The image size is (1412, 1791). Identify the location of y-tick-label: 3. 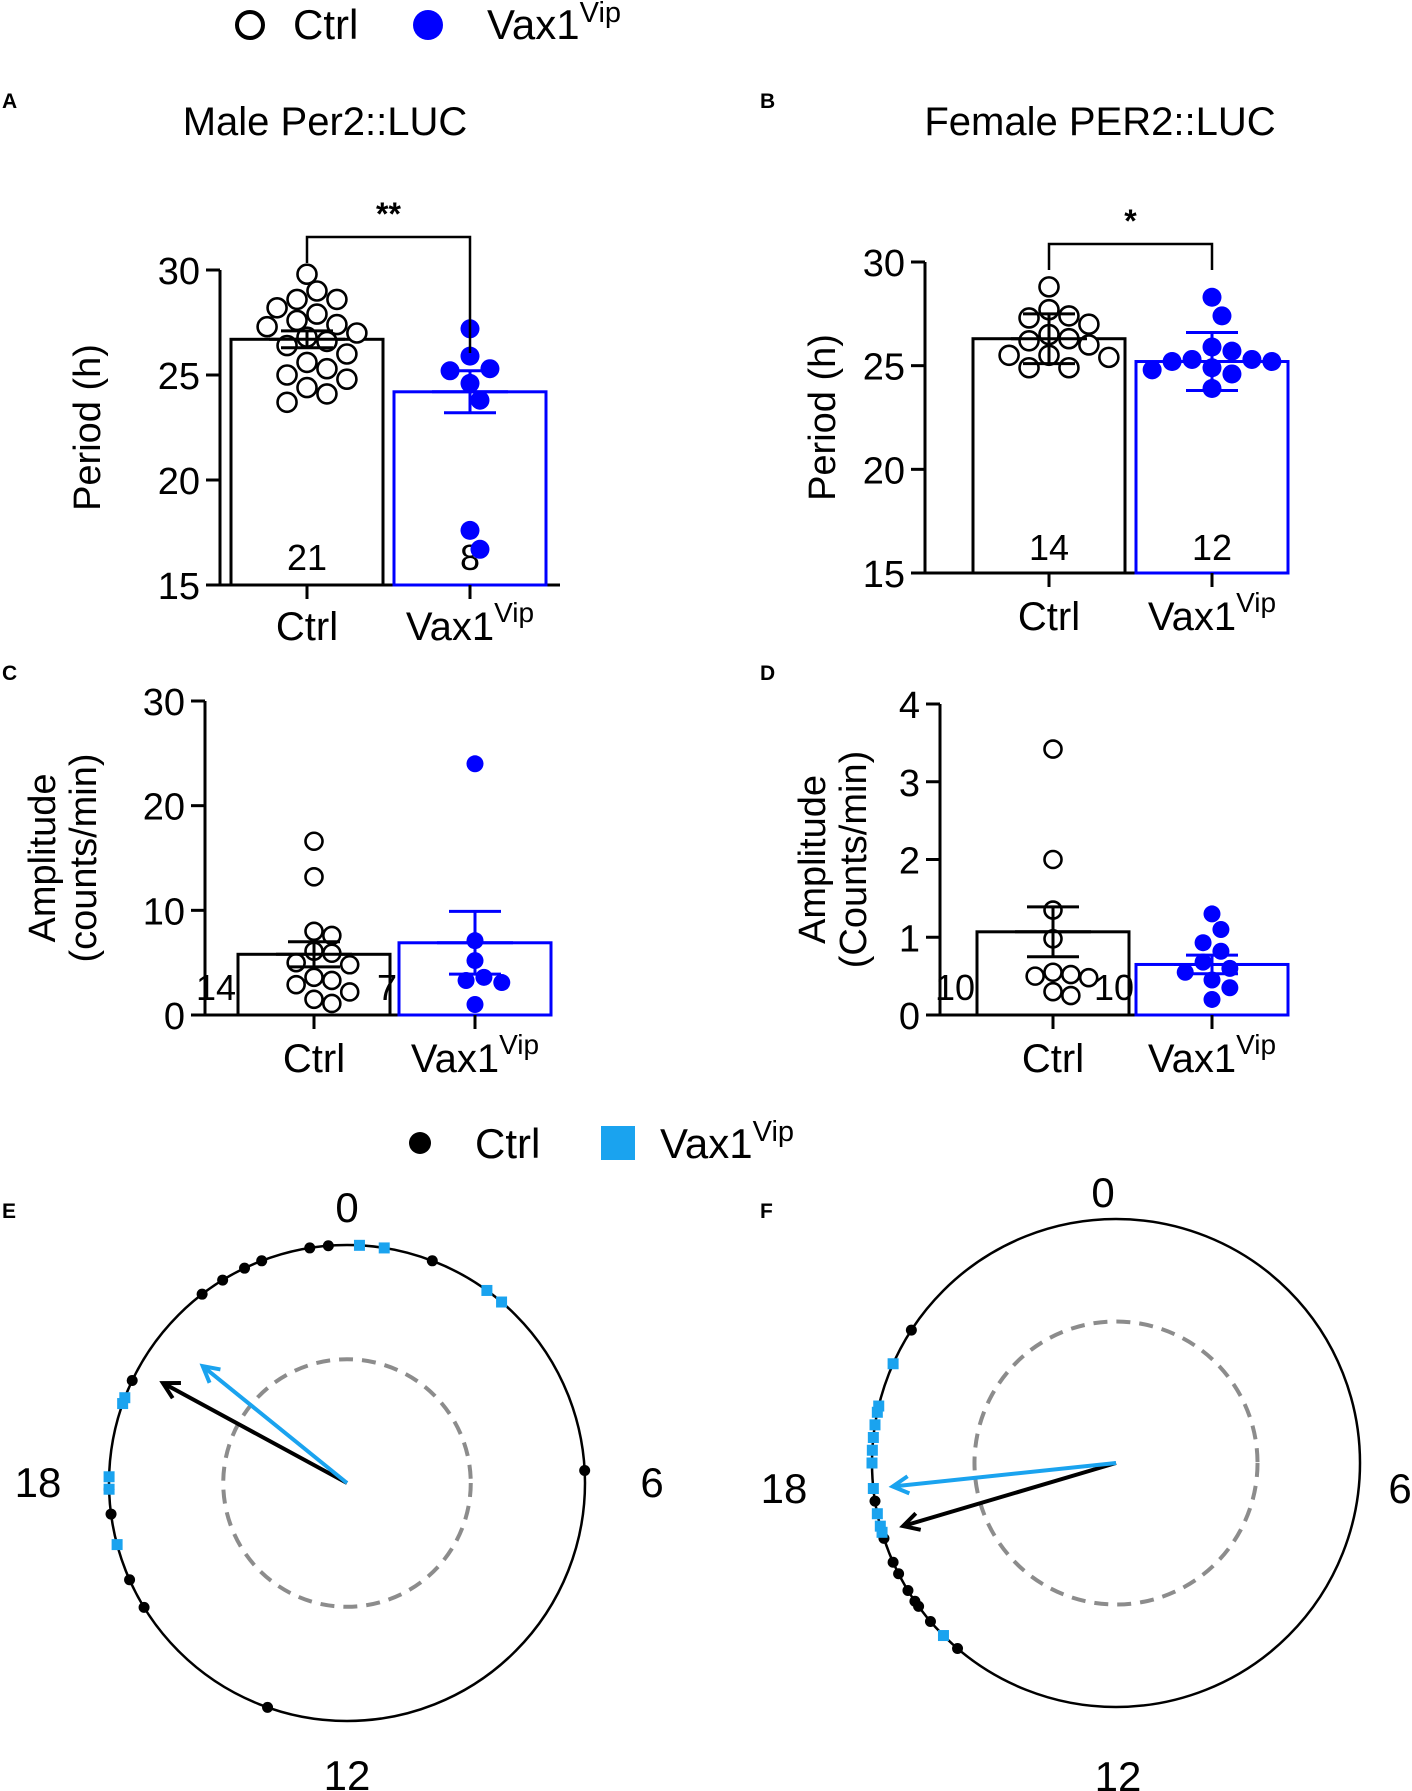
(909, 784).